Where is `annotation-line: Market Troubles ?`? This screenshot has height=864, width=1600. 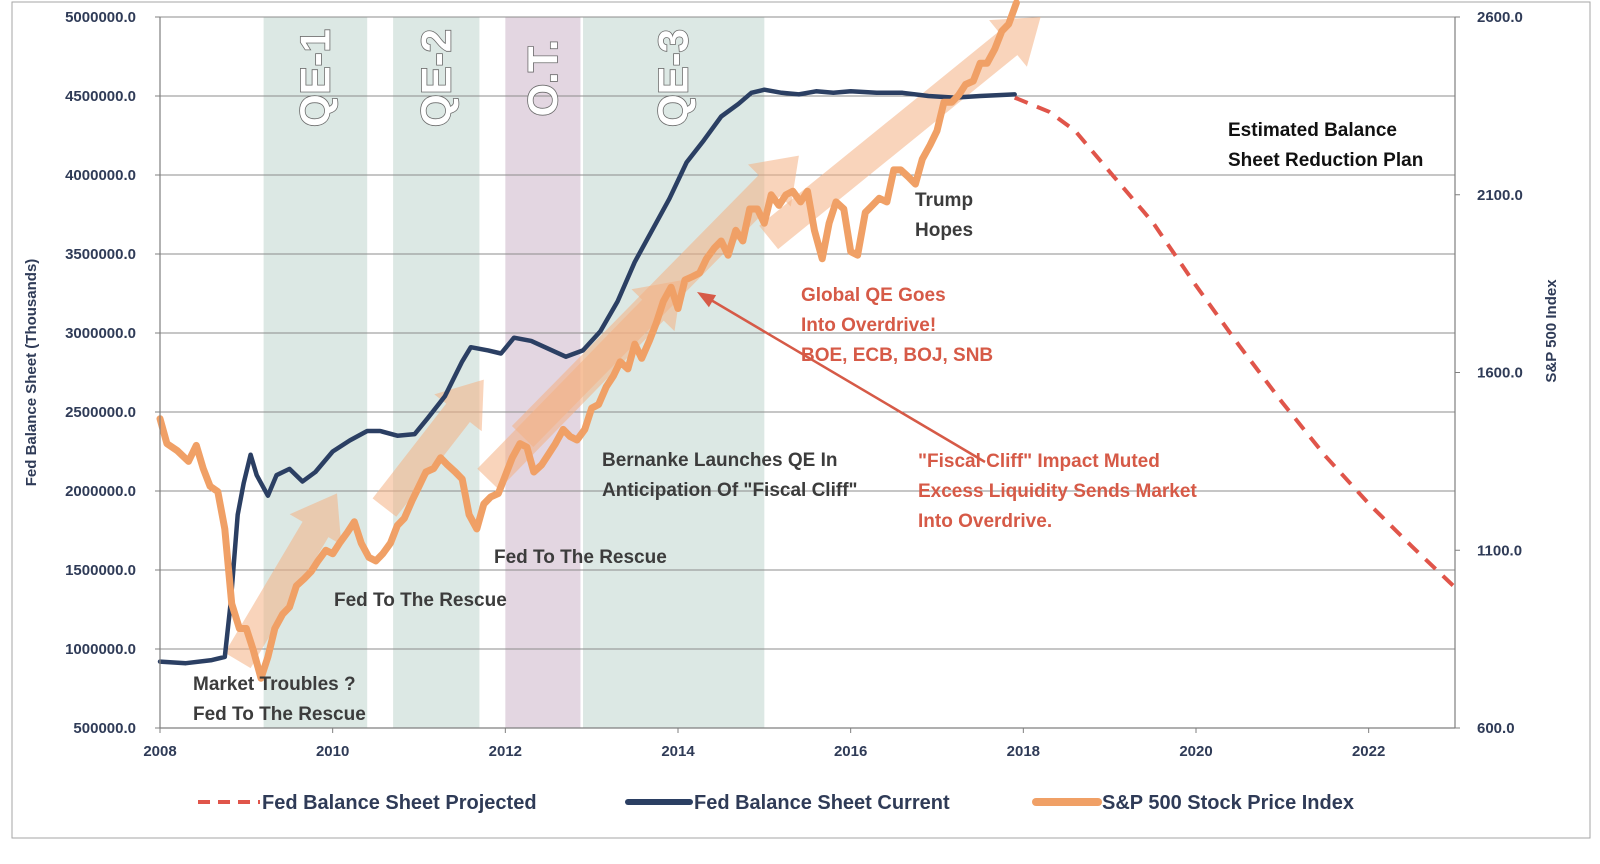 annotation-line: Market Troubles ? is located at coordinates (274, 684).